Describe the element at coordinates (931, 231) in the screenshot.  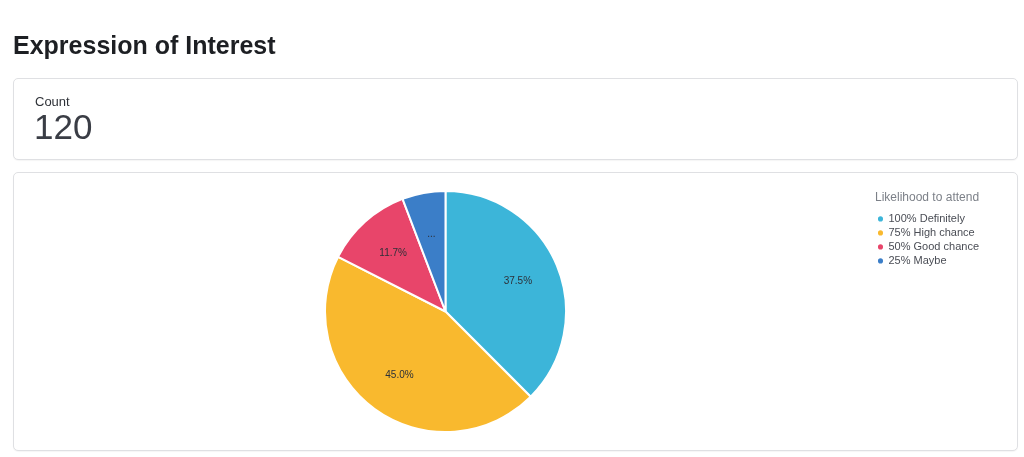
I see `legend-label: 75% High chance` at that location.